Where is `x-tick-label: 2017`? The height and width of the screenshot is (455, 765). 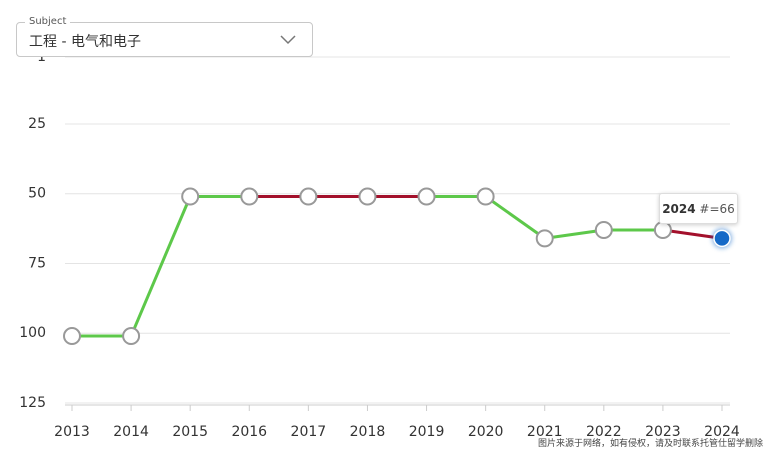 x-tick-label: 2017 is located at coordinates (309, 432).